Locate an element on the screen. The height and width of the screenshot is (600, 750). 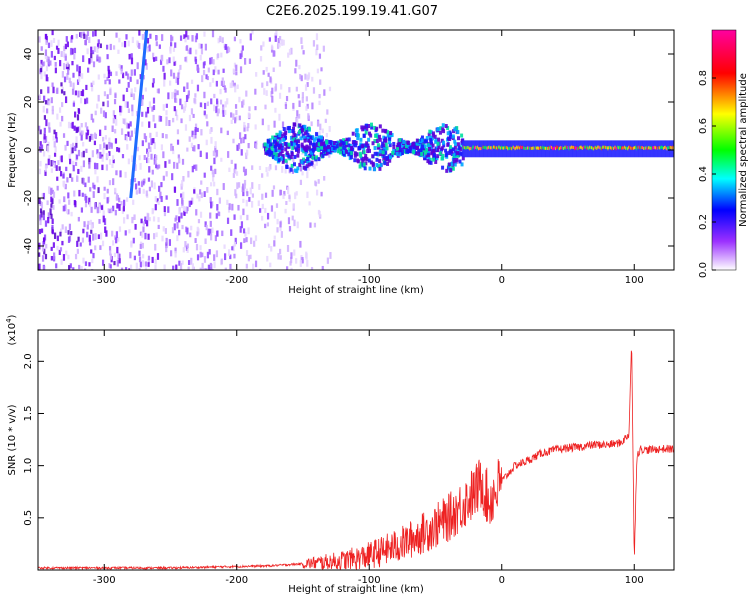
y-tick-label: -20 is located at coordinates (28, 198).